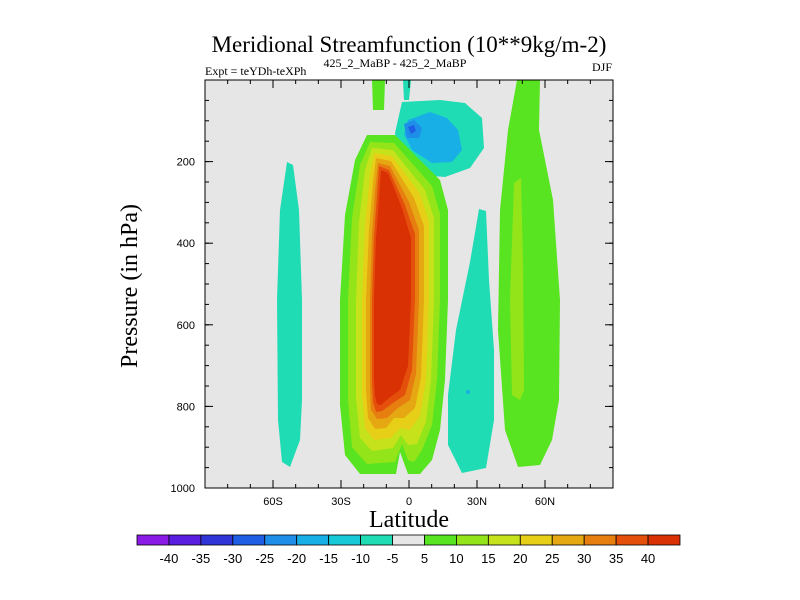 This screenshot has width=800, height=600. I want to click on chart-title: Meridional Streamfunction (10**9kg/m-2), so click(409, 44).